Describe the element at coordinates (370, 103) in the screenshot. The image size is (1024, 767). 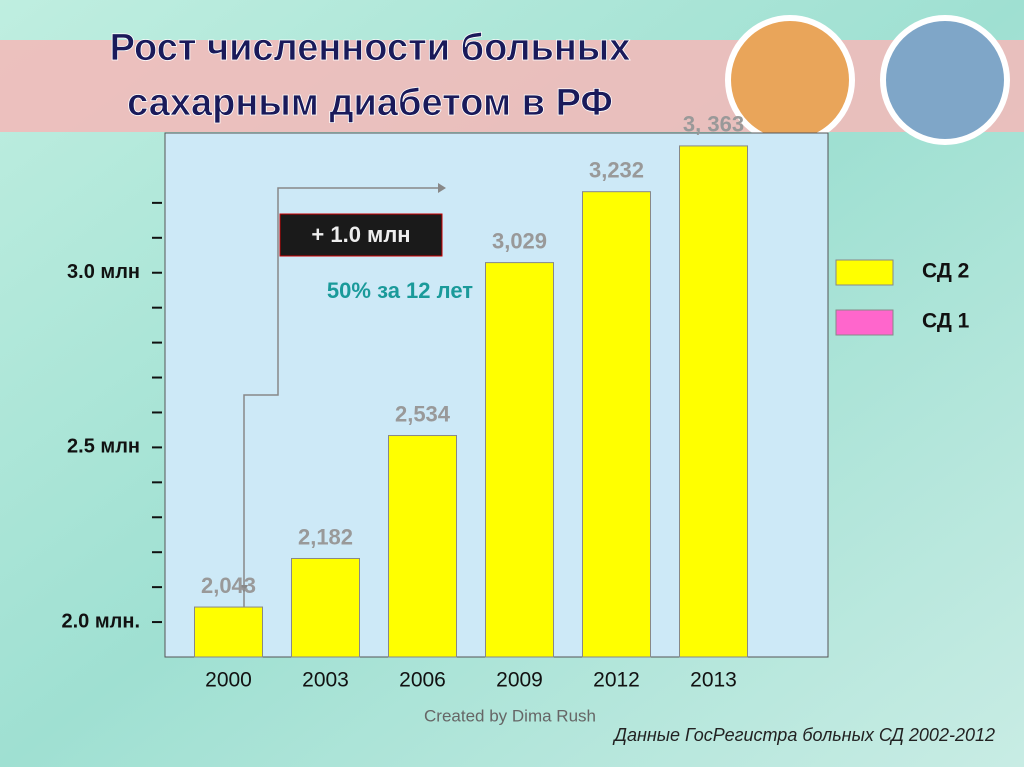
I see `title-line: сахарным диабетом в РФ` at that location.